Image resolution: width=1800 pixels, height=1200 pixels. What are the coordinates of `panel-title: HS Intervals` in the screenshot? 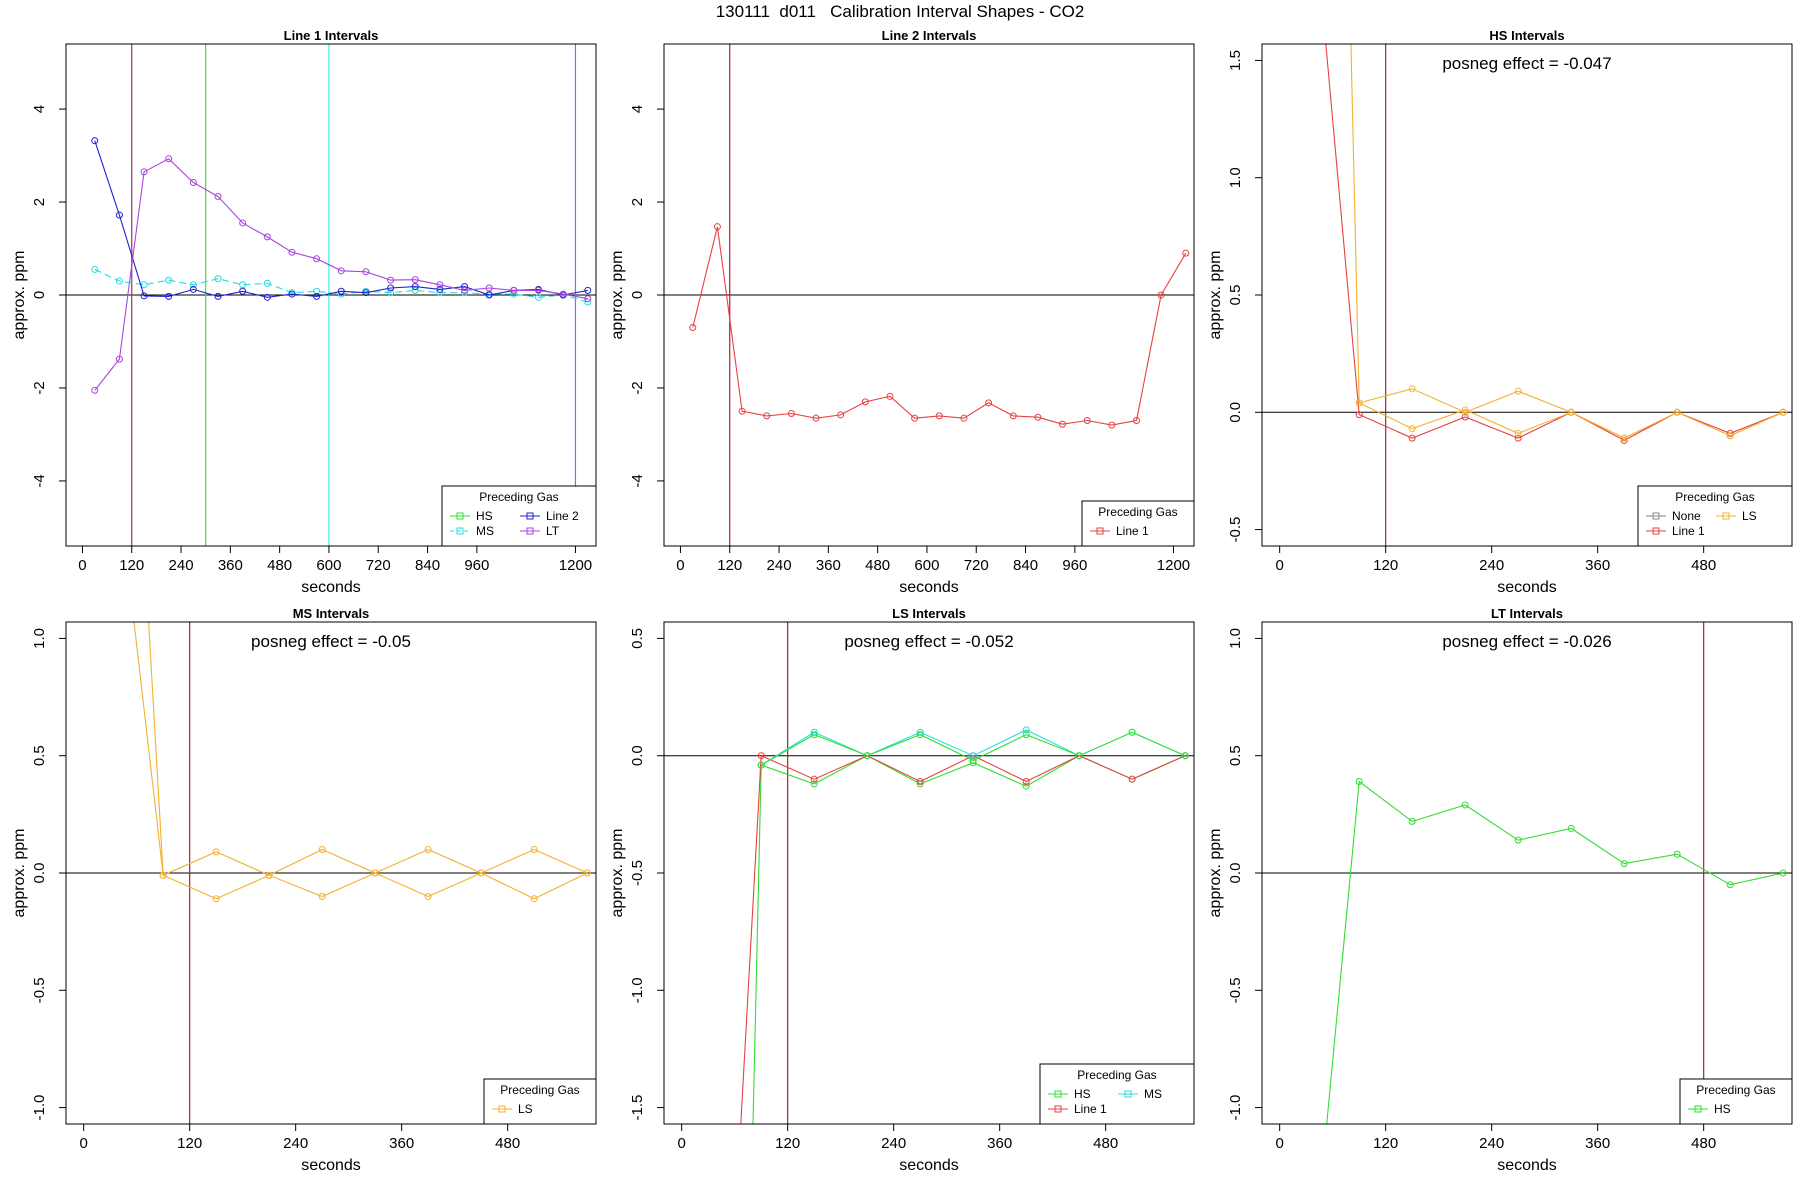 It's located at (1526, 35).